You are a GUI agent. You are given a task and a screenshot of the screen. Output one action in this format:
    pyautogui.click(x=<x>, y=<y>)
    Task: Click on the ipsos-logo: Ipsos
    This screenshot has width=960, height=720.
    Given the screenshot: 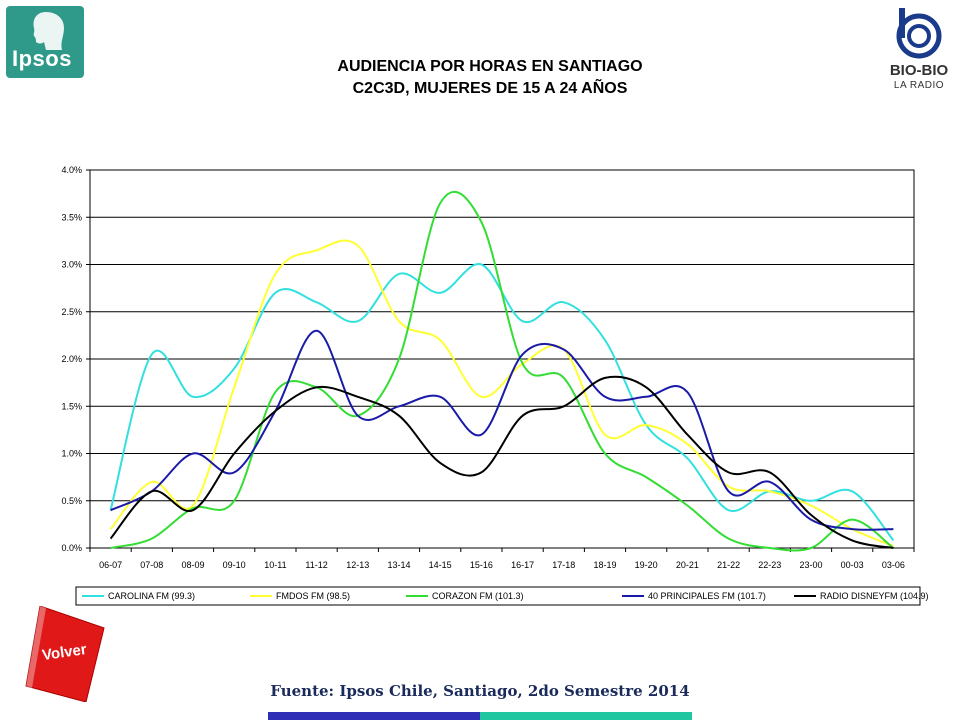 What is the action you would take?
    pyautogui.click(x=45, y=42)
    